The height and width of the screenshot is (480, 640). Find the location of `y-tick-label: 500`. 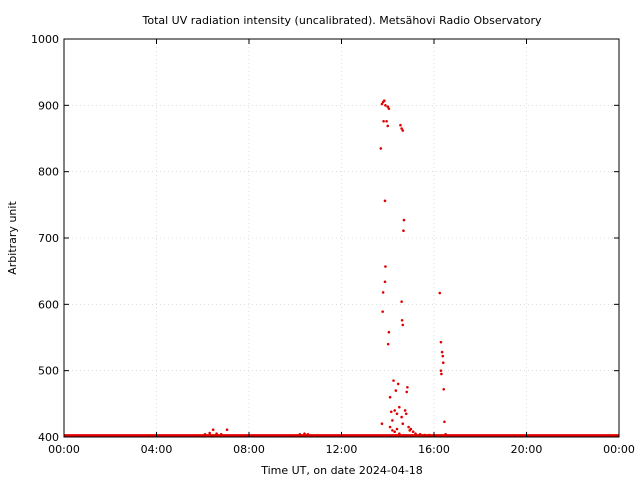

y-tick-label: 500 is located at coordinates (48, 371).